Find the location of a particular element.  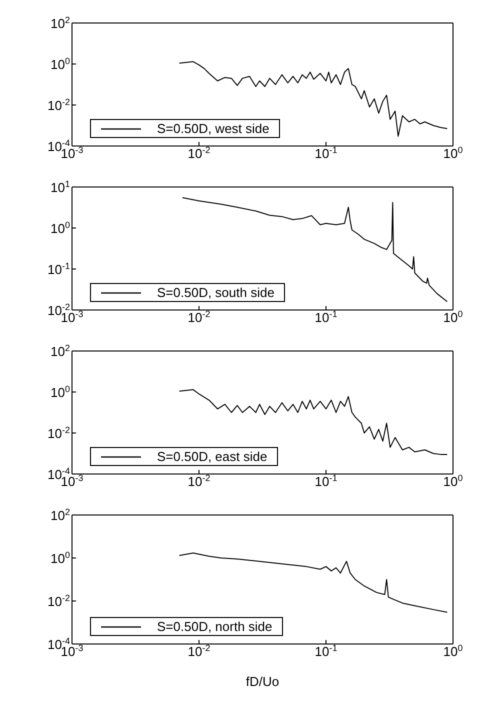

legend: S=0.50D, north side is located at coordinates (187, 626).